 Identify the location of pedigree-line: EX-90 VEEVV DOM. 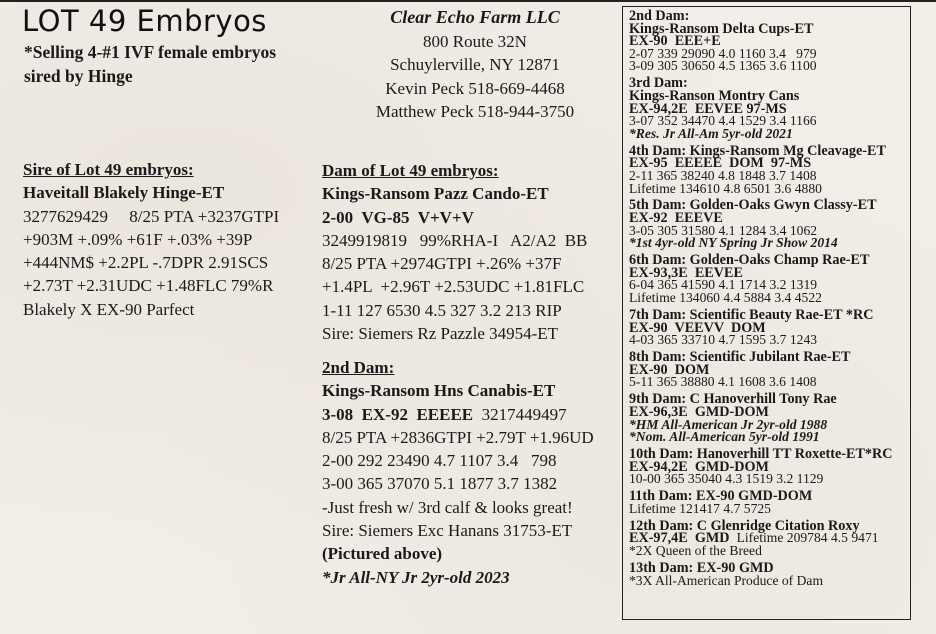
(769, 328).